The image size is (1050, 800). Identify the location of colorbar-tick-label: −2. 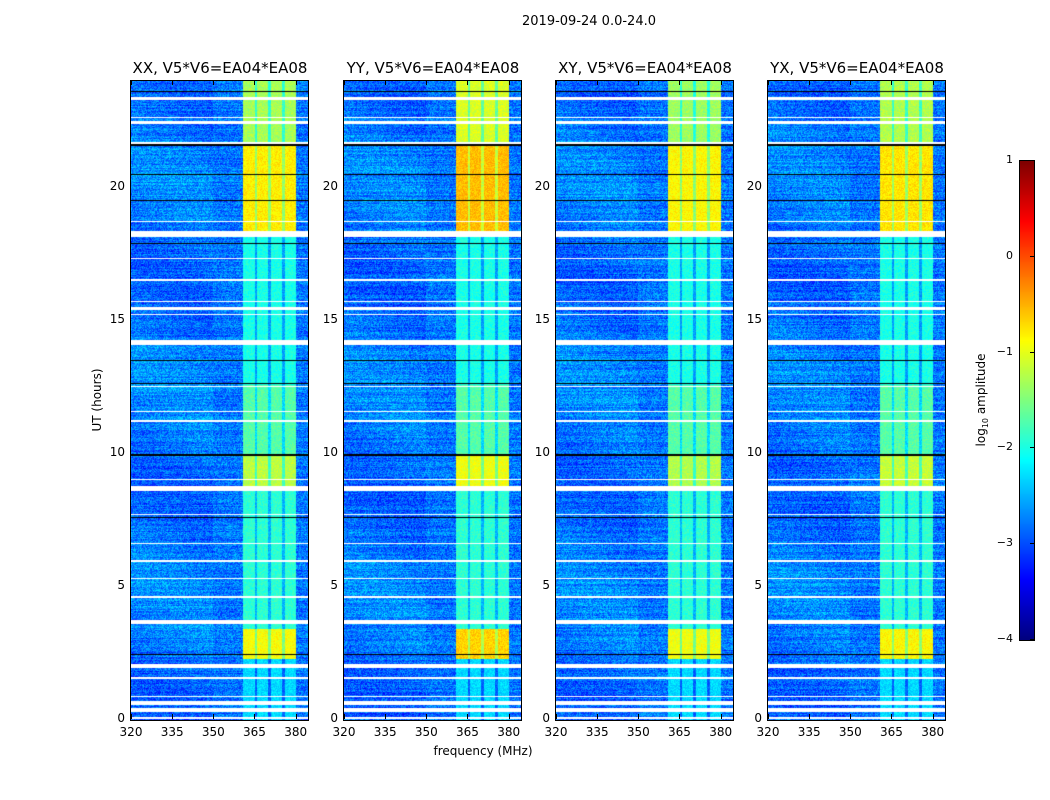
(1004, 447).